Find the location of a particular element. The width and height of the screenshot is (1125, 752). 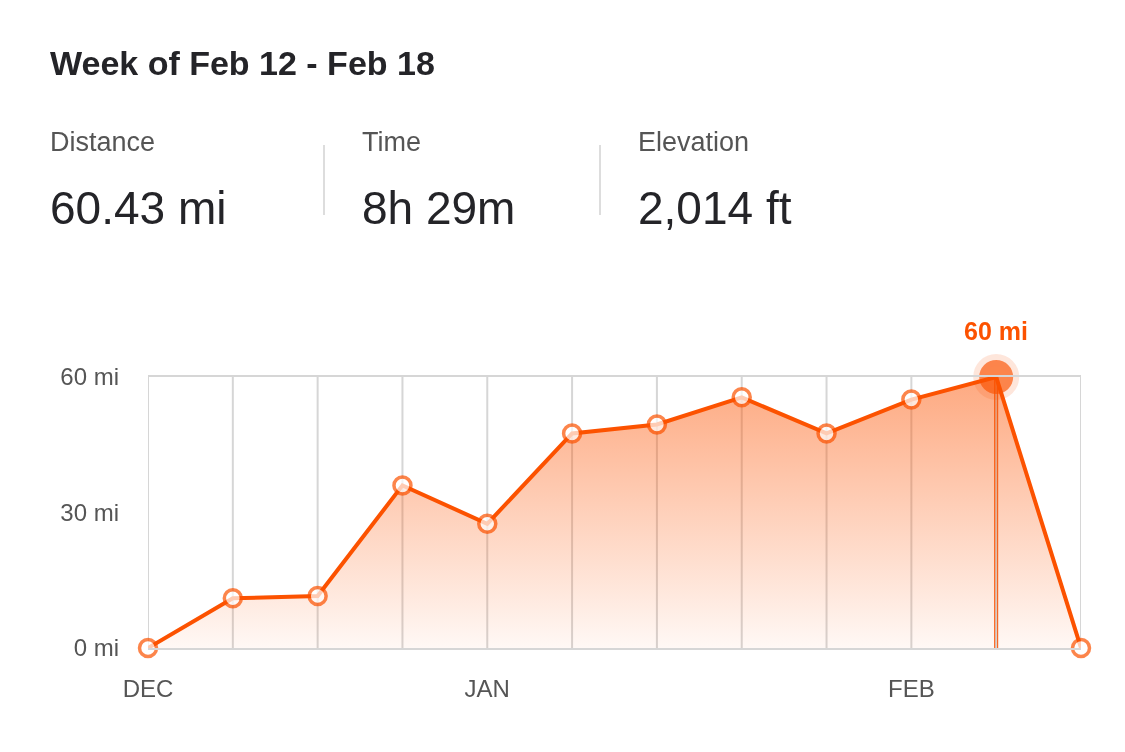

text: 8h 29m is located at coordinates (439, 208).